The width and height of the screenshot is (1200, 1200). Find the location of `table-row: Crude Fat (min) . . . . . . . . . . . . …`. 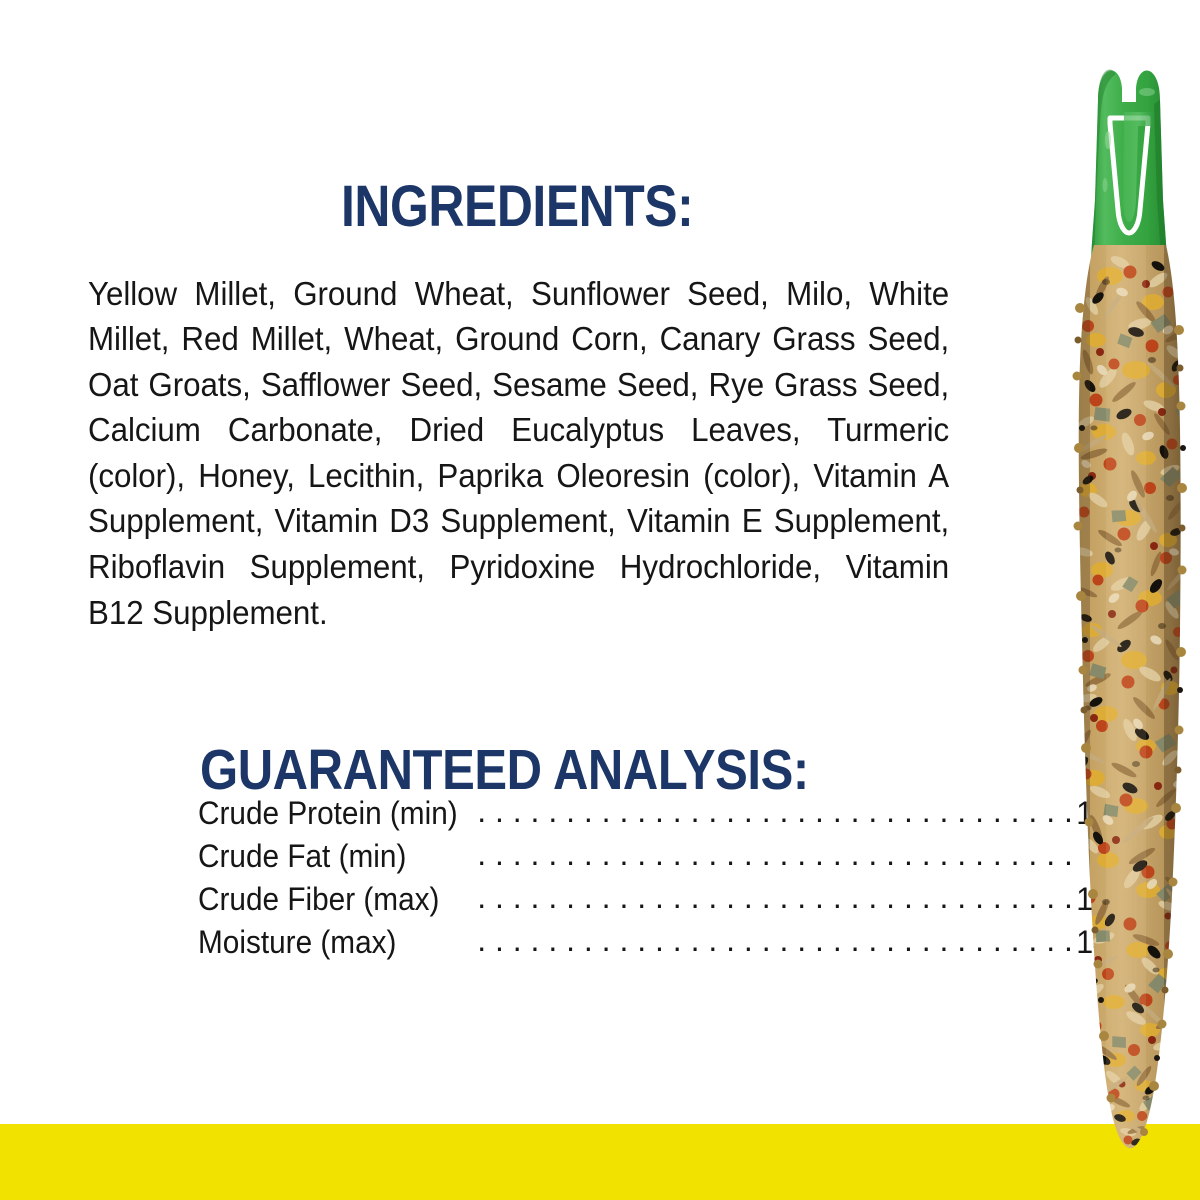

table-row: Crude Fat (min) . . . . . . . . . . . . … is located at coordinates (667, 859).